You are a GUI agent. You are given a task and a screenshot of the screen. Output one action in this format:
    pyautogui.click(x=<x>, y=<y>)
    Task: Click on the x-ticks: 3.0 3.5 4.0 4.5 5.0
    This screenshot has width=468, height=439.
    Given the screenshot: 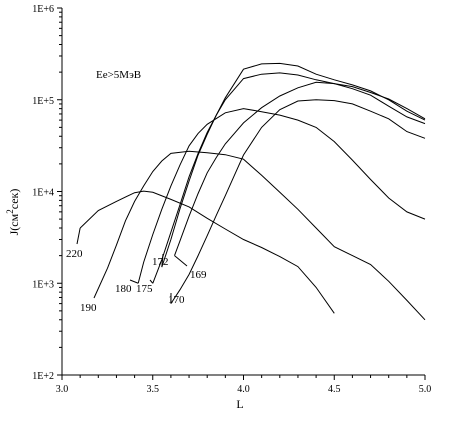 What is the action you would take?
    pyautogui.click(x=244, y=385)
    